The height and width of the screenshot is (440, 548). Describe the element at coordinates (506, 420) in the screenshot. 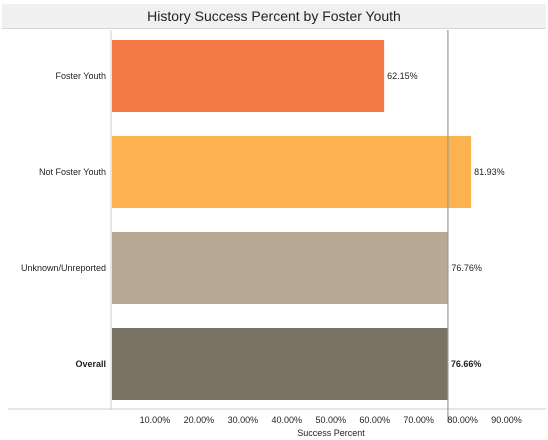

I see `x-tick-label: 90.00%` at that location.